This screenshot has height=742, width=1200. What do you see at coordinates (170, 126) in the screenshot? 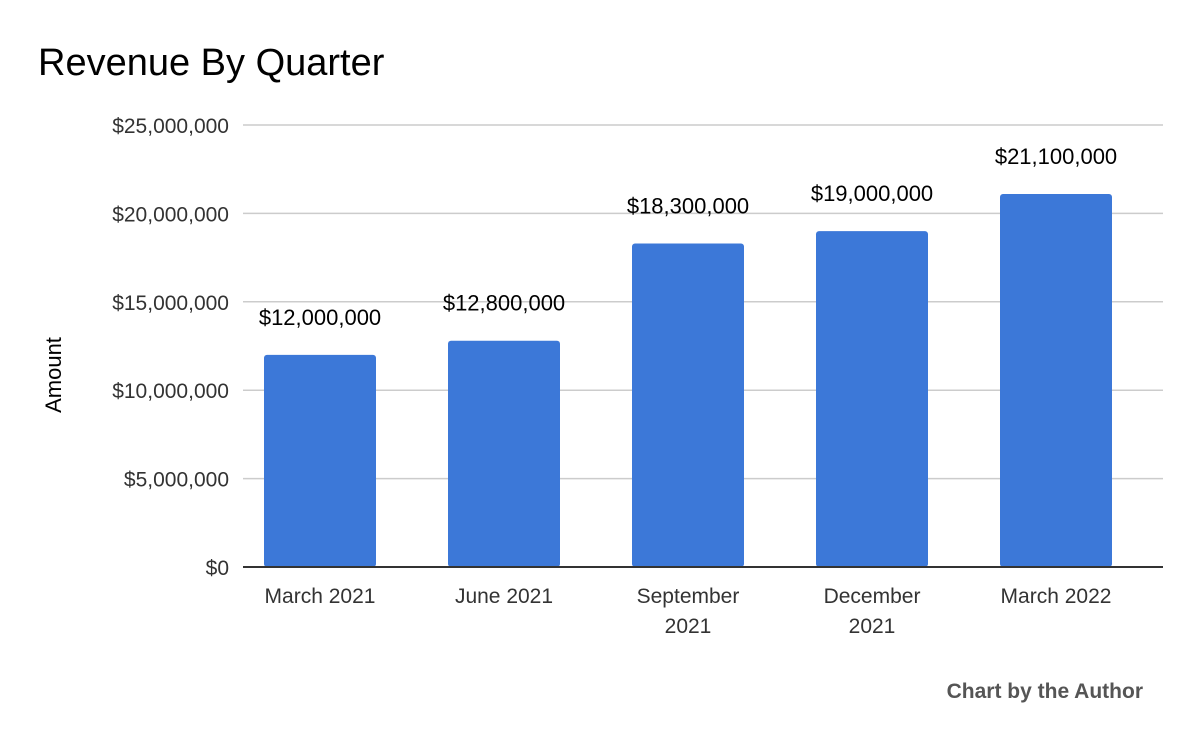
I see `y-tick-label: $25,000,000` at bounding box center [170, 126].